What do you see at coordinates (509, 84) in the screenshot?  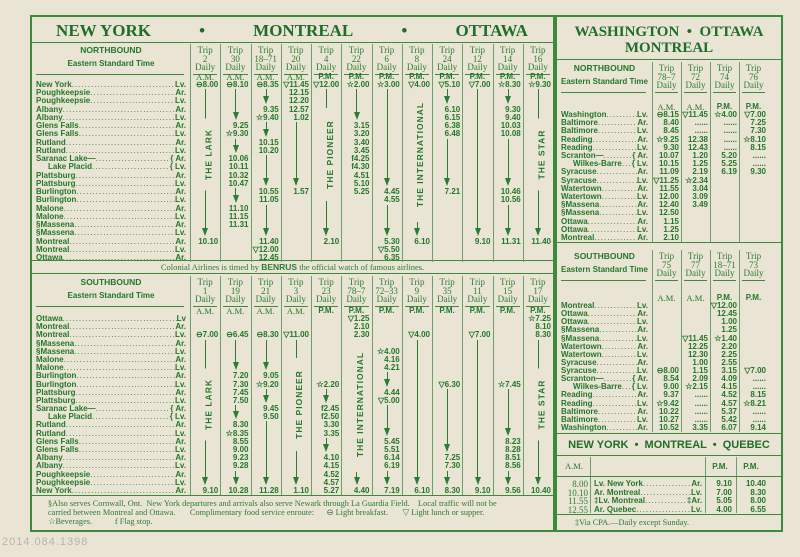 I see `time-cell: ☆8.30` at bounding box center [509, 84].